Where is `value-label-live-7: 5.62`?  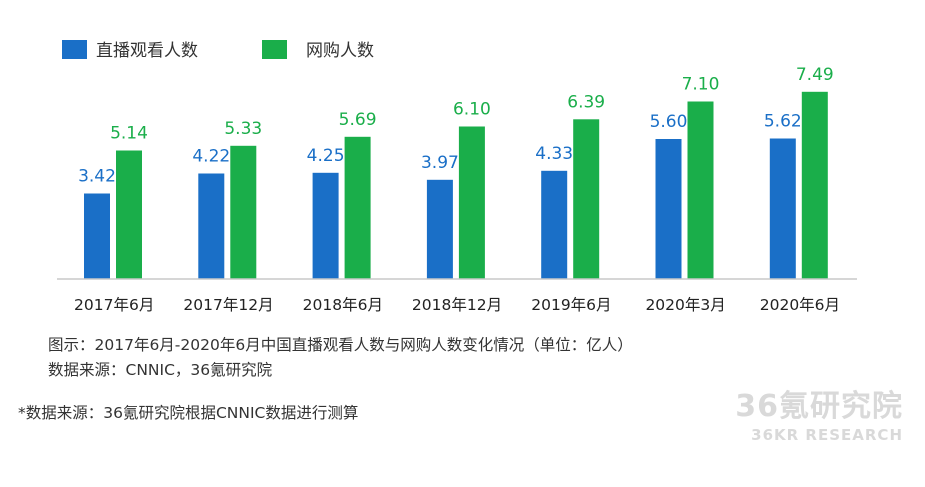 value-label-live-7: 5.62 is located at coordinates (783, 122).